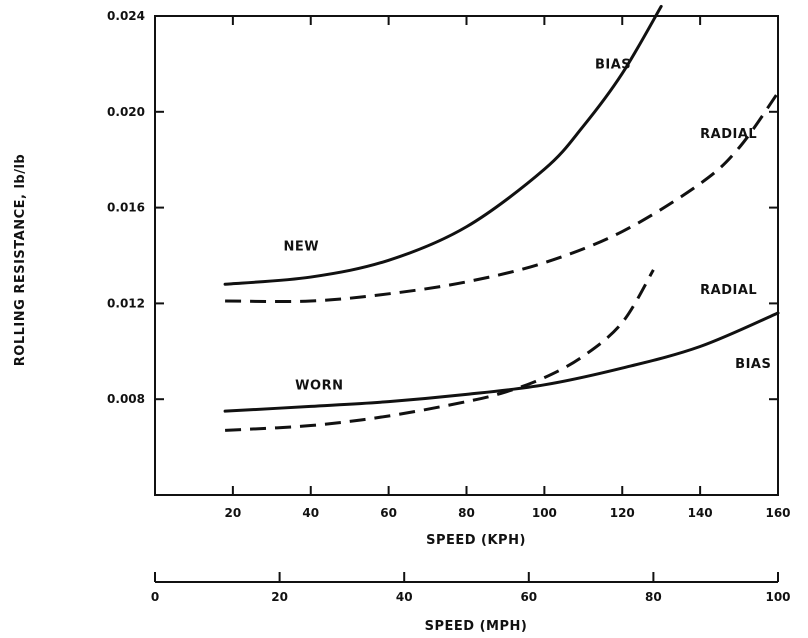 This screenshot has width=808, height=638. I want to click on x-tick-label: 160, so click(777, 513).